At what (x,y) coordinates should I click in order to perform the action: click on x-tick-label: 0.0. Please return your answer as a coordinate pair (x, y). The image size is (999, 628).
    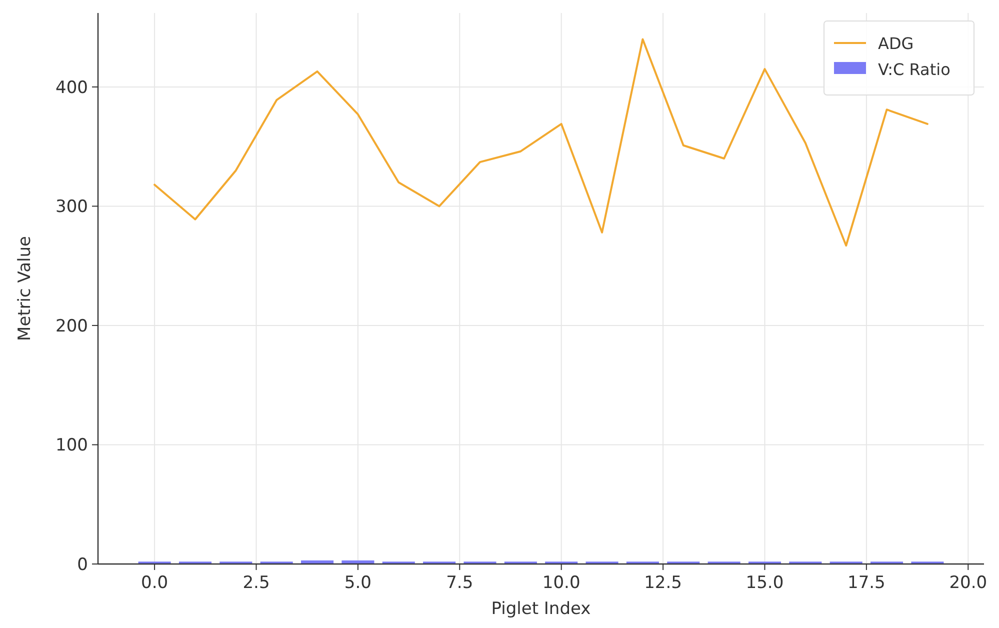
    Looking at the image, I should click on (154, 583).